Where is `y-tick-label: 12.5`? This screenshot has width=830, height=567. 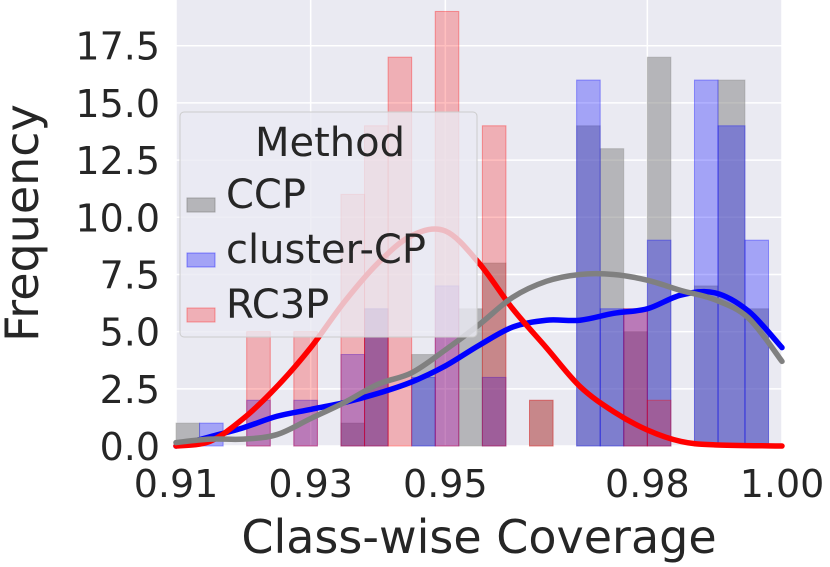
y-tick-label: 12.5 is located at coordinates (117, 161).